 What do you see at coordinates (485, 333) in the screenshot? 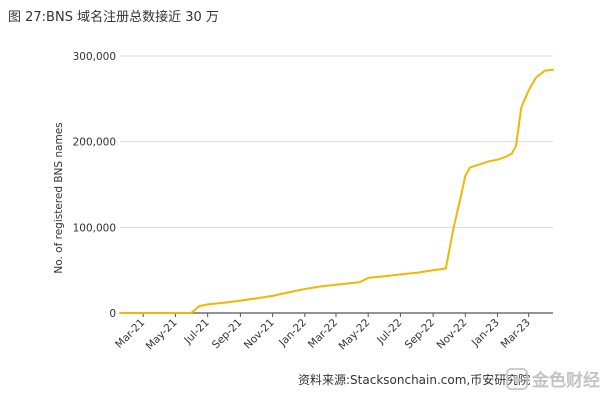
I see `x-tick-label: Jan-23` at bounding box center [485, 333].